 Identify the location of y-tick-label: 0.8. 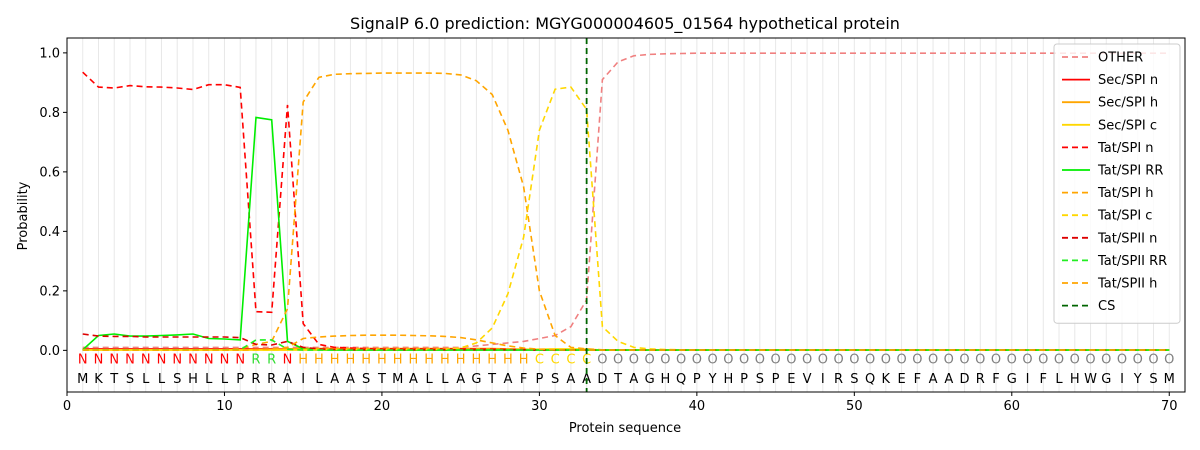
(49, 113).